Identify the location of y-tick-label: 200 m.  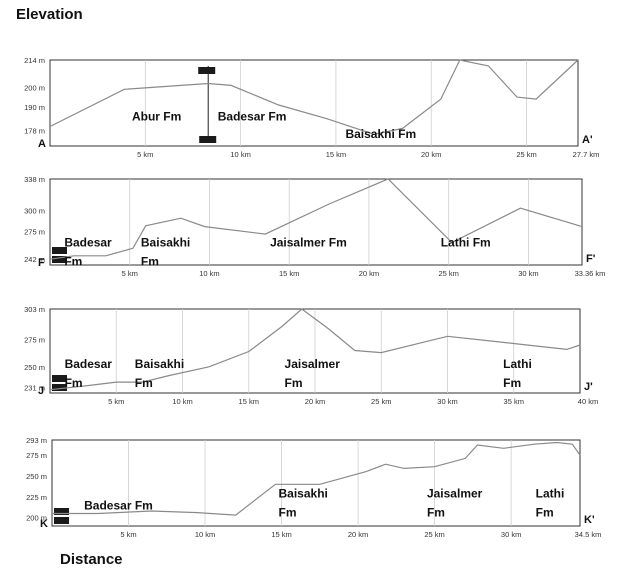
(36, 518).